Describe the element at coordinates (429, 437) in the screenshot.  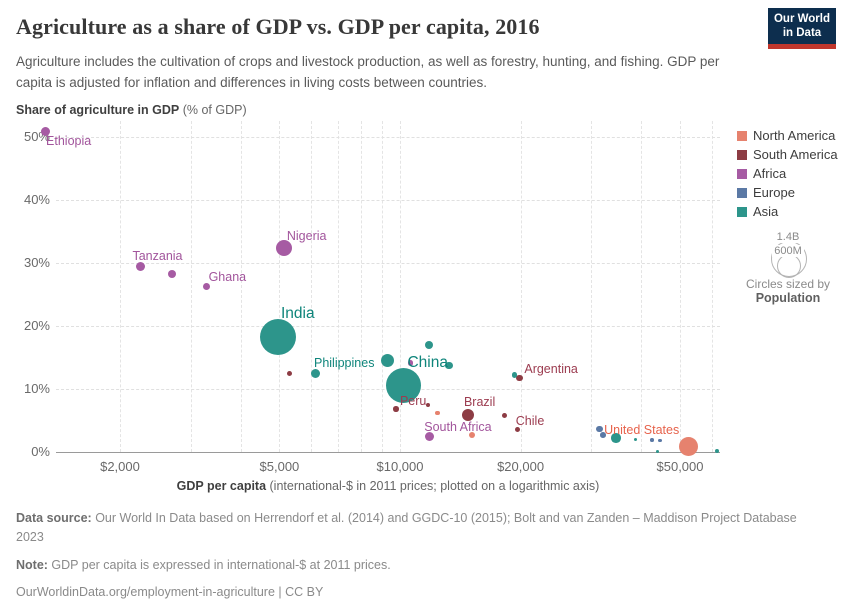
I see `data-point-south-africa` at that location.